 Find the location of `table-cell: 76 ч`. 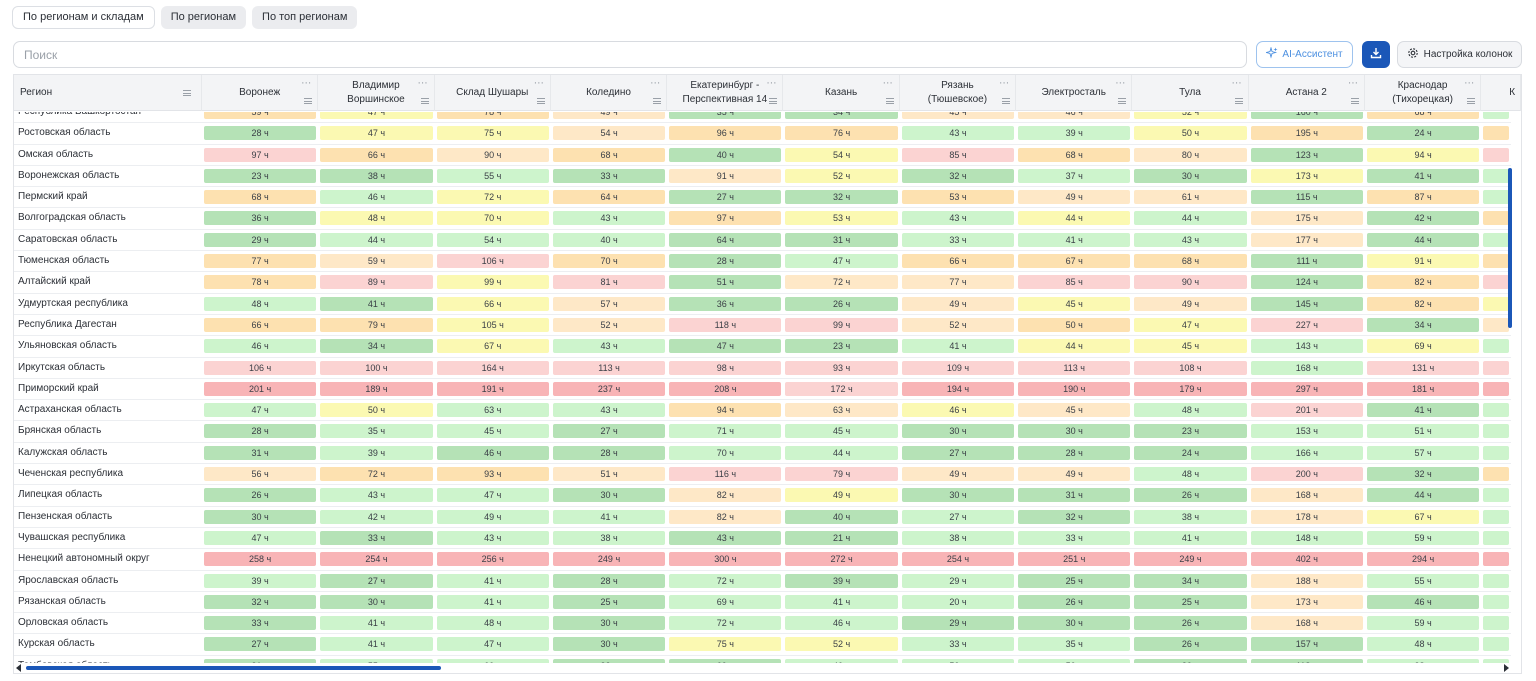

table-cell: 76 ч is located at coordinates (841, 133).